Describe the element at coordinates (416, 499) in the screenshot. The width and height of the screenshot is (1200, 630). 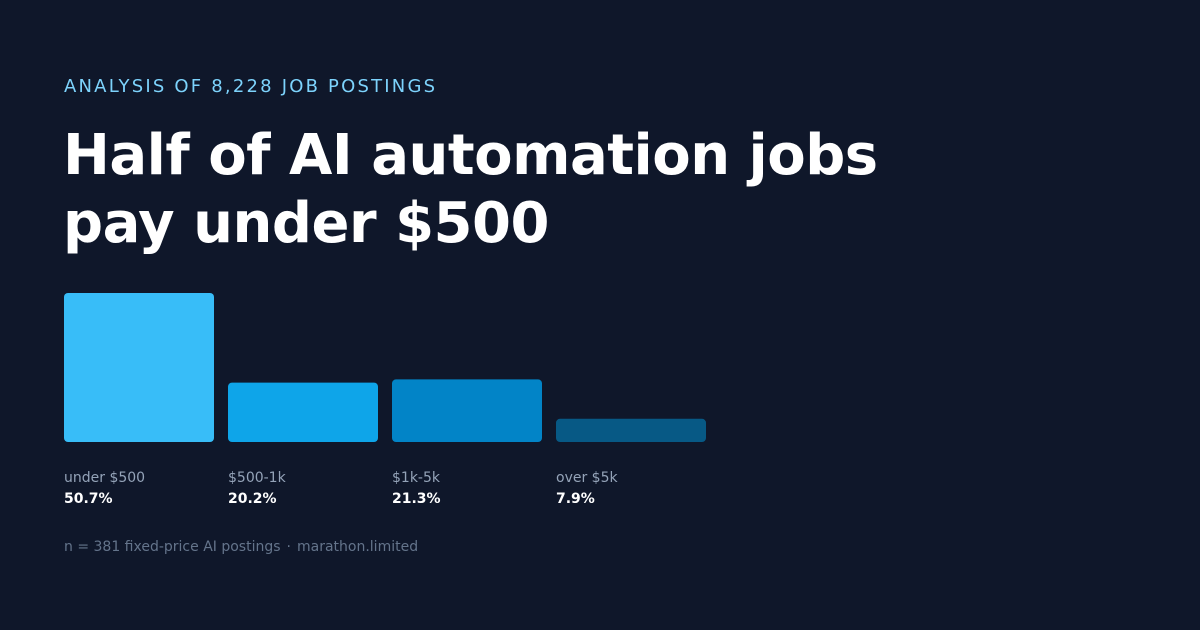
I see `value-label-2: 21.3%` at that location.